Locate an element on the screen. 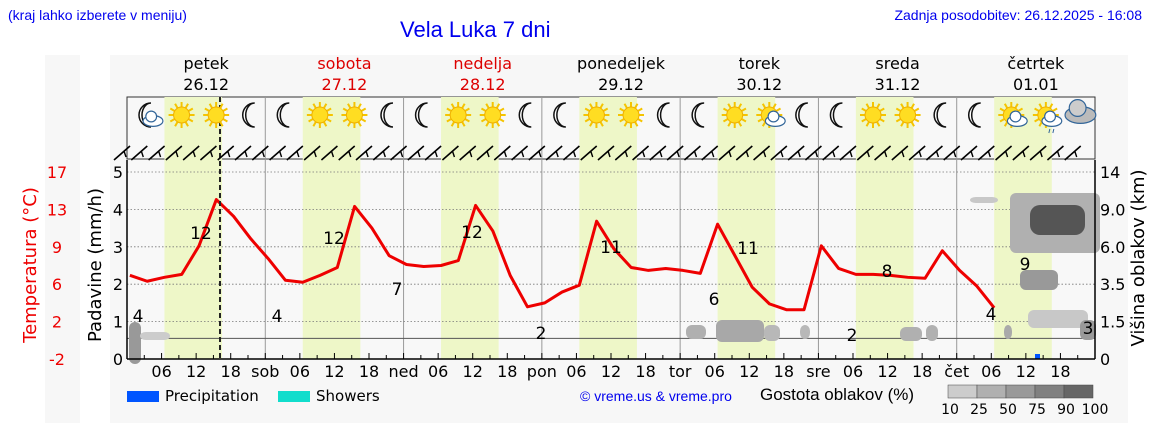  temperature-axis-panel is located at coordinates (62, 239).